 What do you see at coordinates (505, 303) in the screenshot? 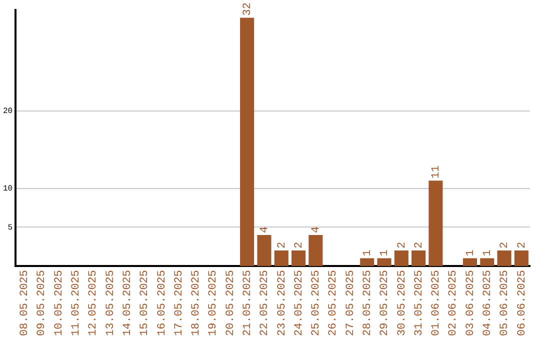
I see `x-tick-label: 05.06.2025` at bounding box center [505, 303].